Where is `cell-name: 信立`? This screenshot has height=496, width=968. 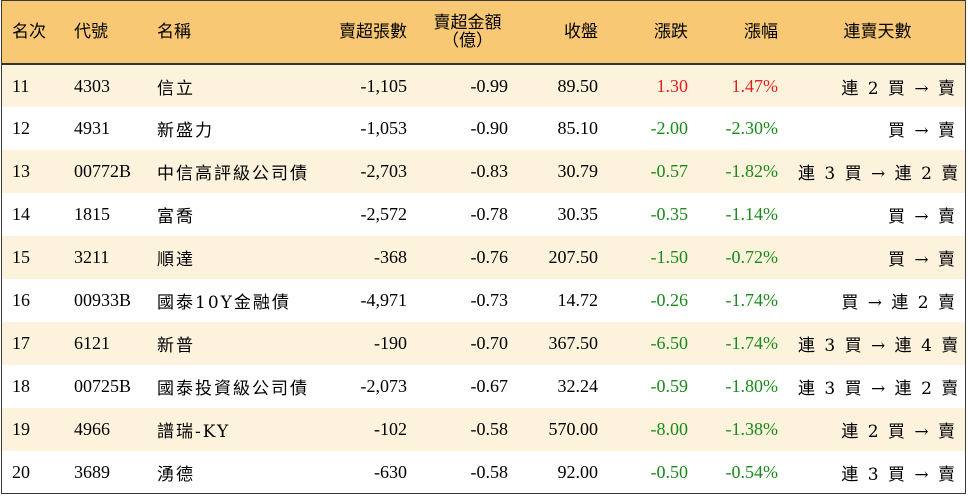 cell-name: 信立 is located at coordinates (176, 88).